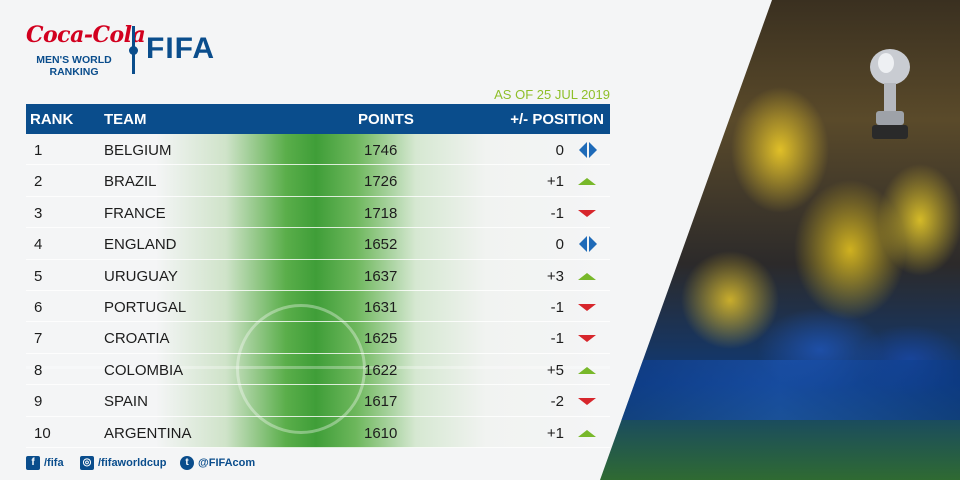 Image resolution: width=960 pixels, height=480 pixels. What do you see at coordinates (381, 276) in the screenshot?
I see `points-cell: 1637` at bounding box center [381, 276].